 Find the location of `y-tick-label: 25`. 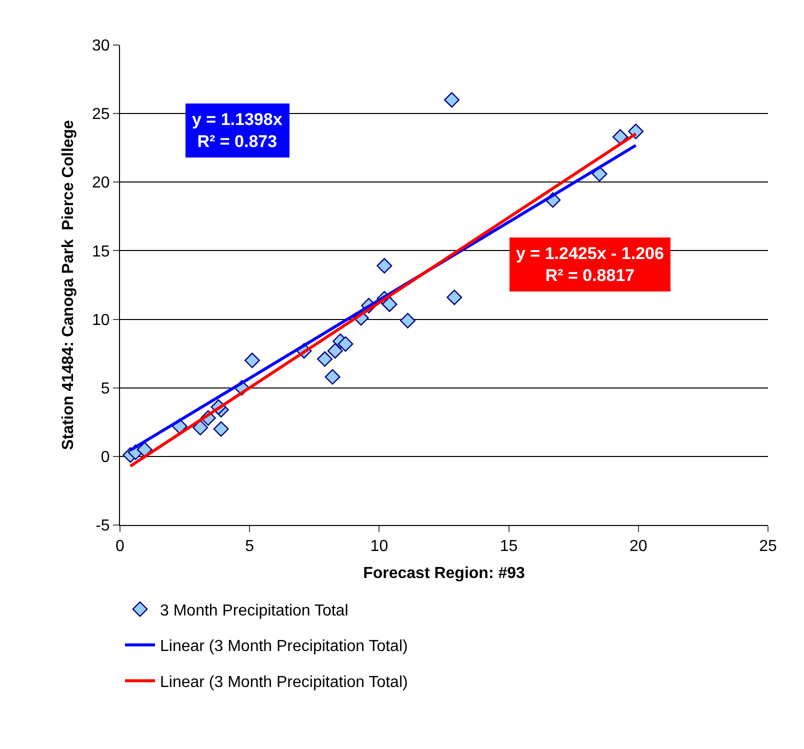

y-tick-label: 25 is located at coordinates (101, 115).